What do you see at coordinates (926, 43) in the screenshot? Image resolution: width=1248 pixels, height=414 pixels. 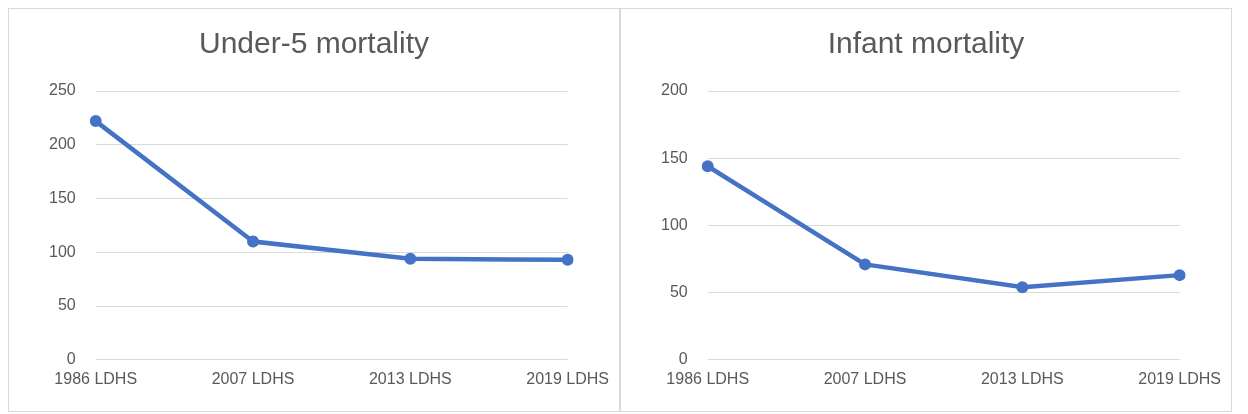 I see `chart-title: Infant mortality` at bounding box center [926, 43].